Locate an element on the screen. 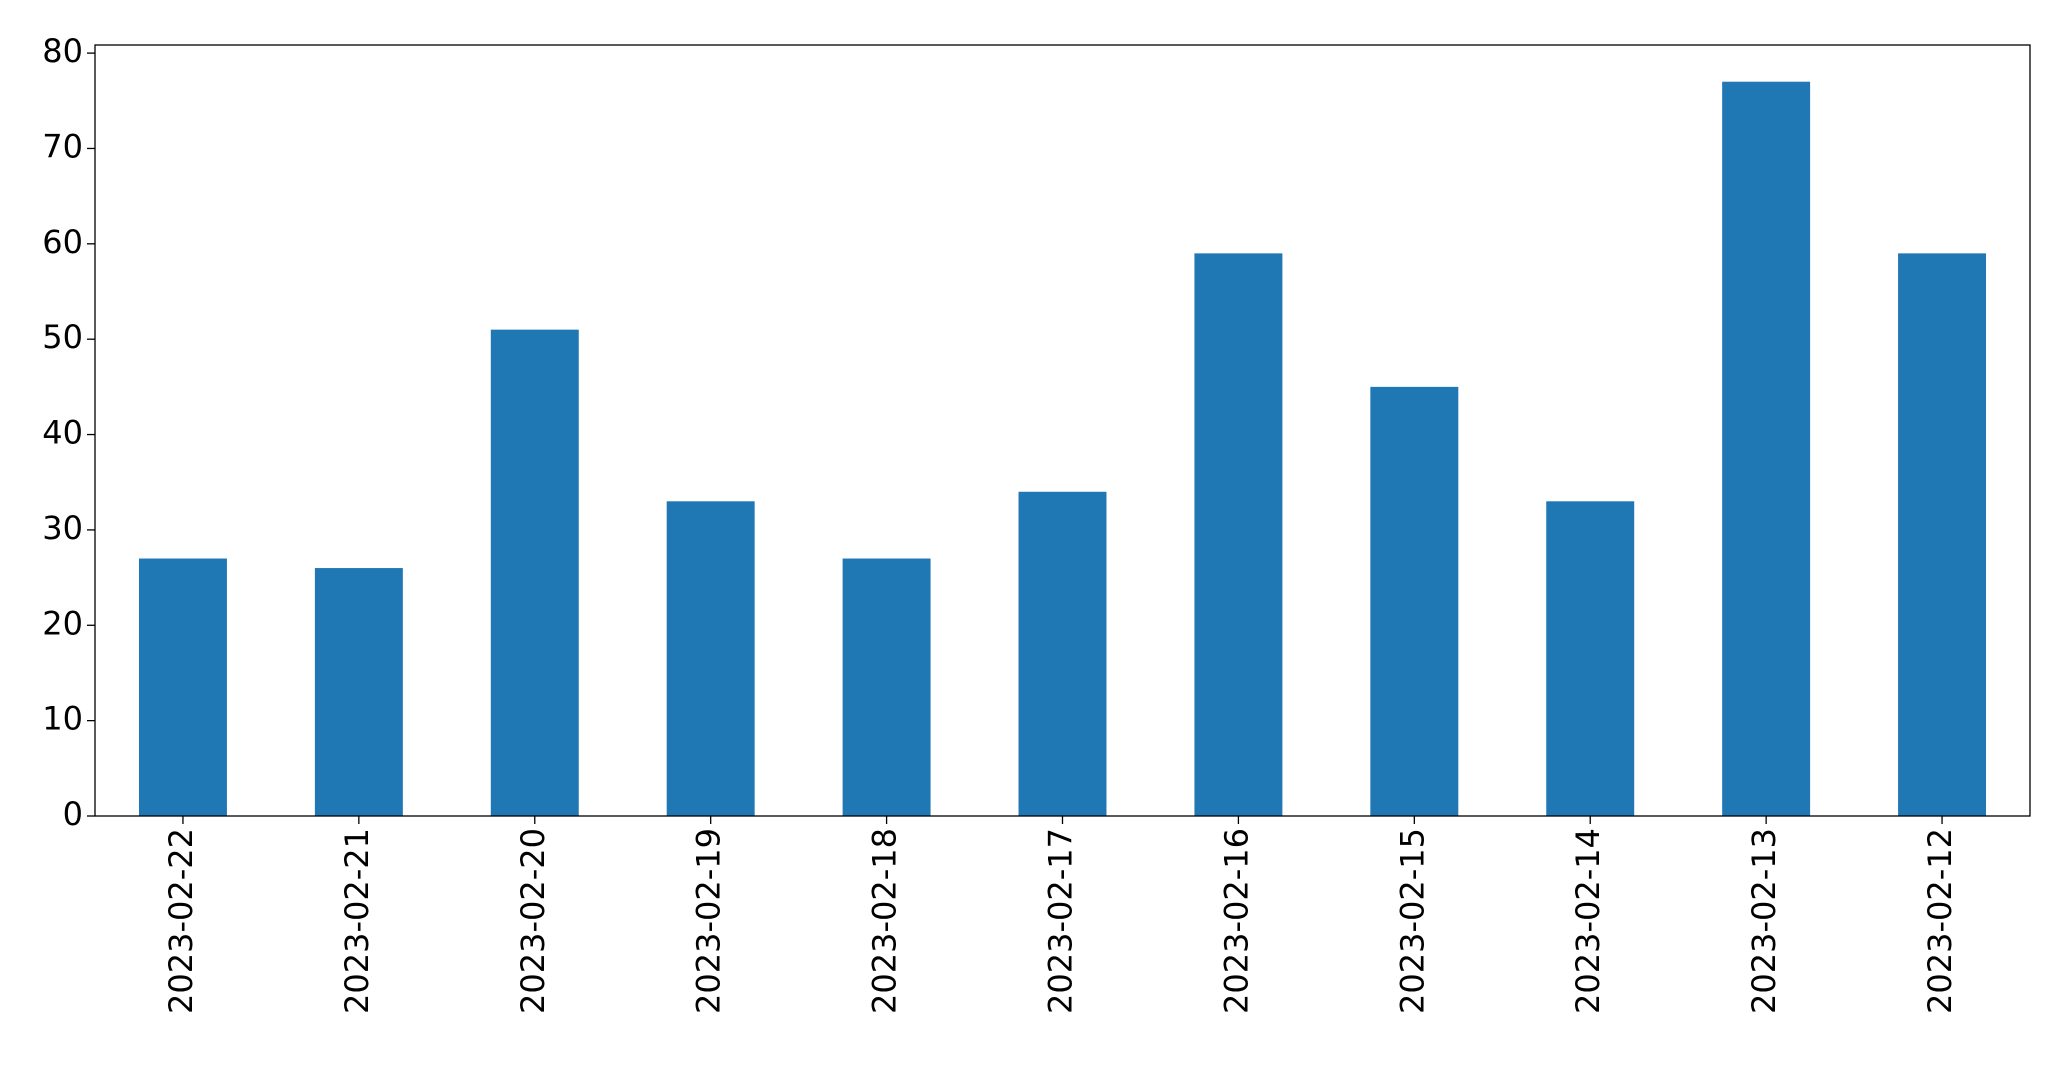 The width and height of the screenshot is (2071, 1067). x-tick-label: 2023-02-18 is located at coordinates (885, 921).